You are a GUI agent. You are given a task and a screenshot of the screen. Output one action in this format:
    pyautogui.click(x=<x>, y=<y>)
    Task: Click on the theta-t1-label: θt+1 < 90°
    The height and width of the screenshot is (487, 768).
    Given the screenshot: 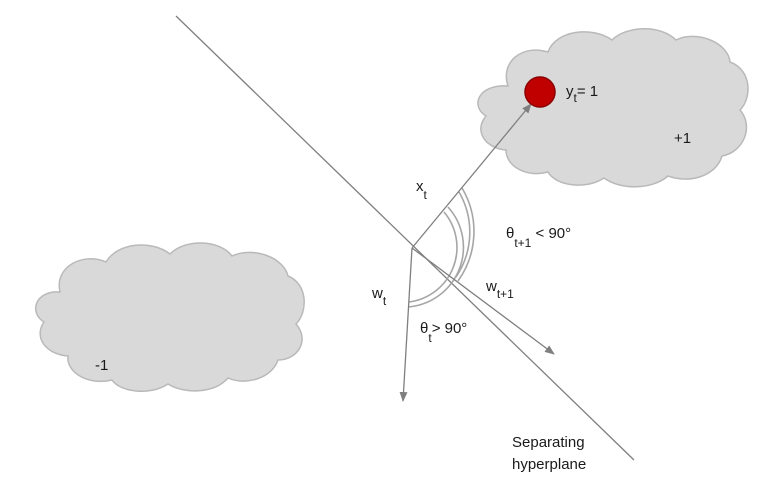 What is the action you would take?
    pyautogui.click(x=538, y=237)
    